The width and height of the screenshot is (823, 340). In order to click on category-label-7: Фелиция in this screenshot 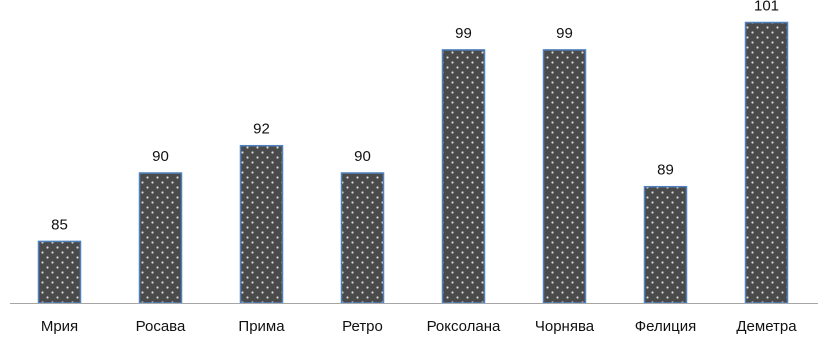, I will do `click(665, 326)`.